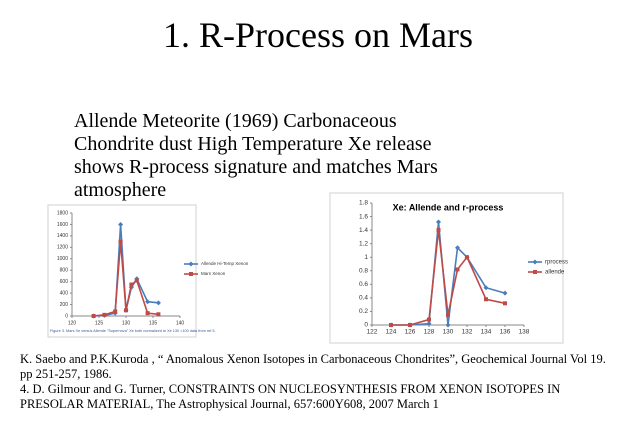  What do you see at coordinates (72, 323) in the screenshot?
I see `x-tick-label: 120` at bounding box center [72, 323].